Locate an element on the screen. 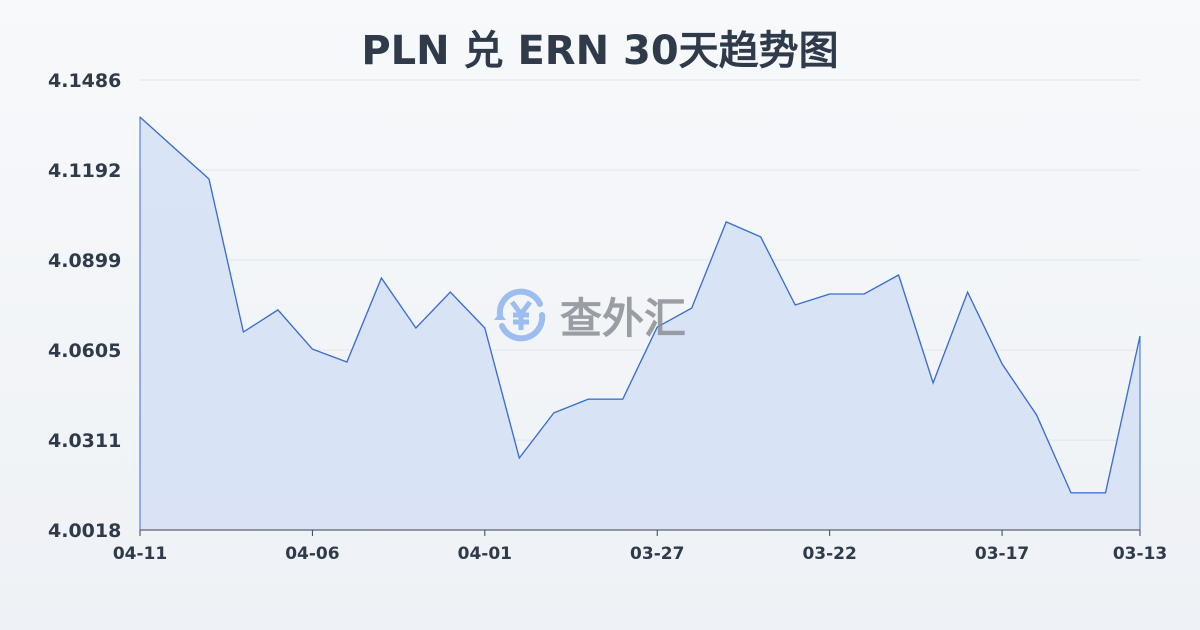  y-tick-label: 4.0018 is located at coordinates (84, 531).